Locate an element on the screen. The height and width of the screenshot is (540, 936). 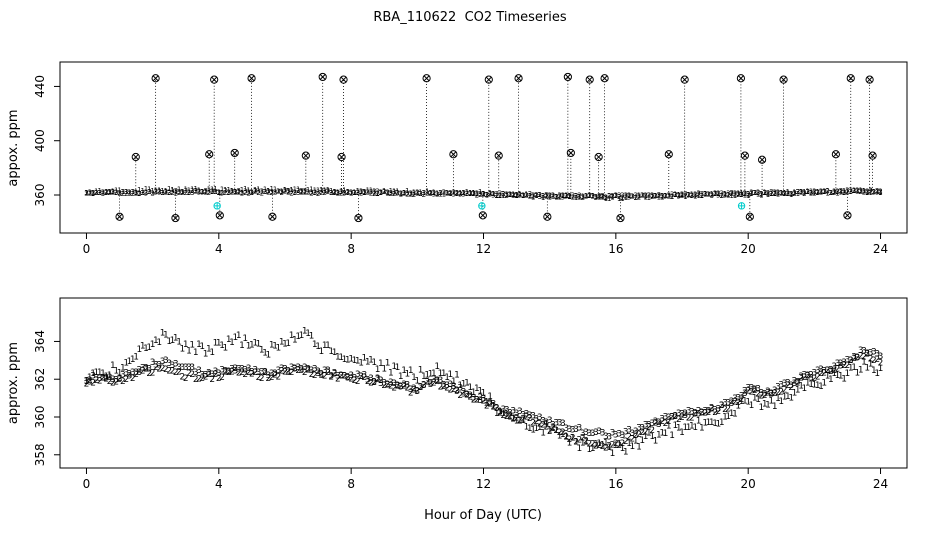
x-tick-label: 4 is located at coordinates (219, 484).